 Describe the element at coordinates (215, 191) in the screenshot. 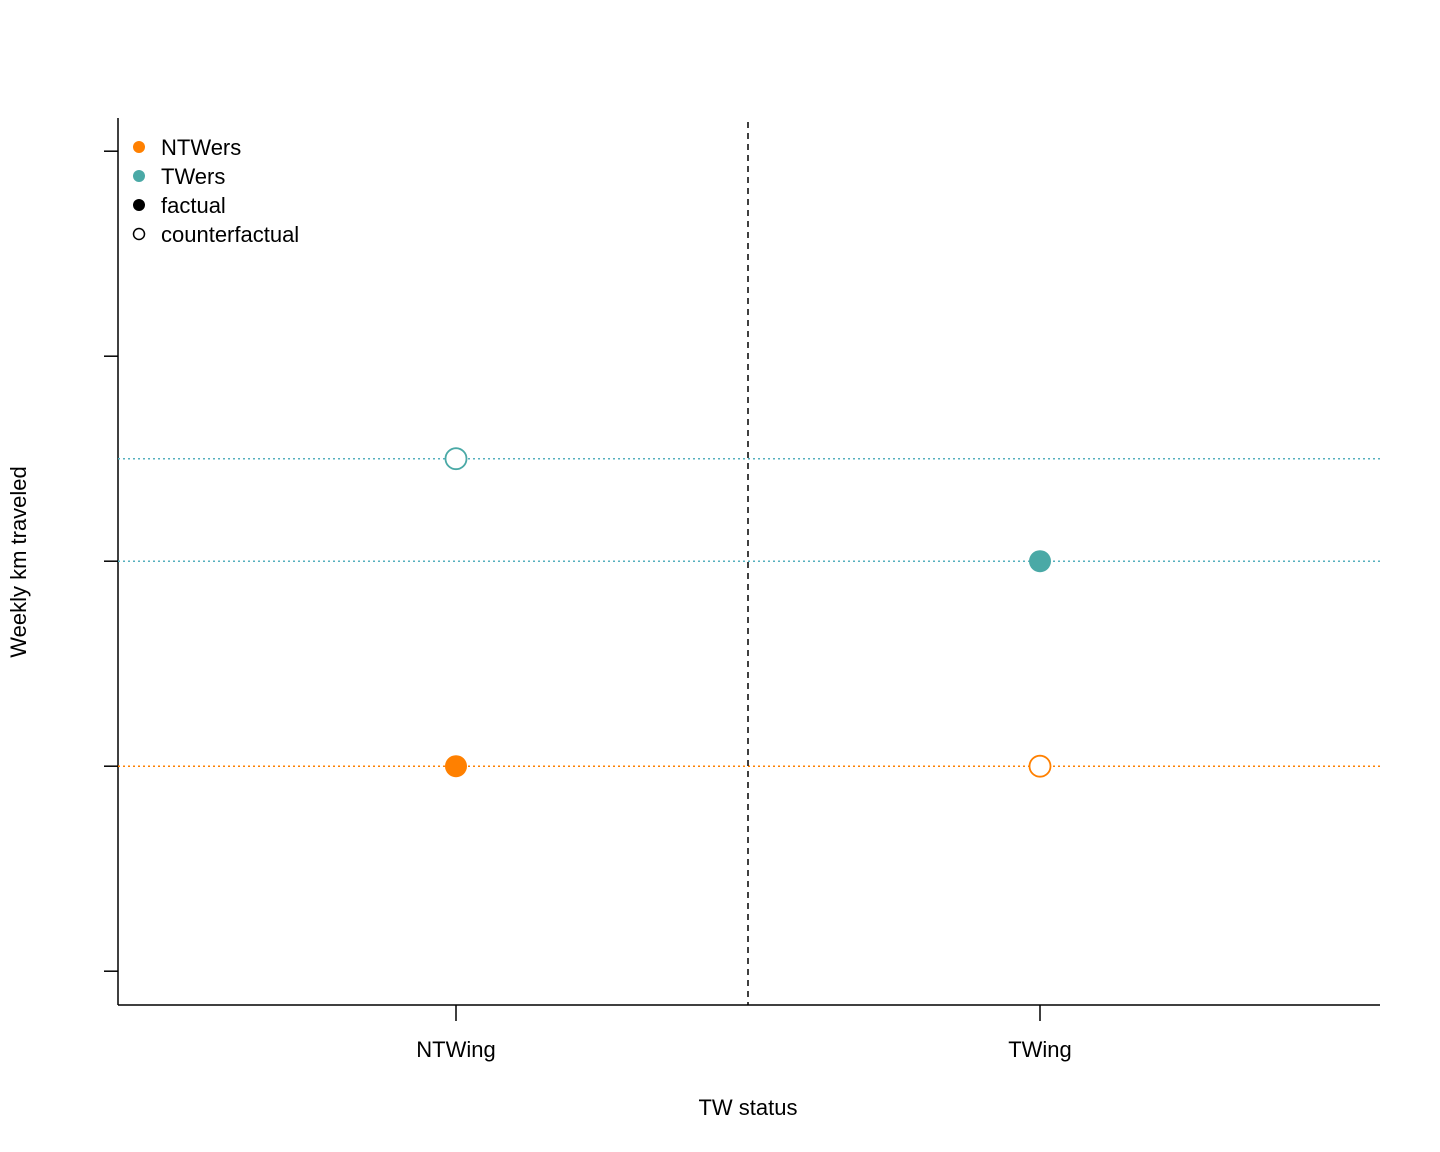

I see `legend: NTWers TWers factual counterfactual` at that location.